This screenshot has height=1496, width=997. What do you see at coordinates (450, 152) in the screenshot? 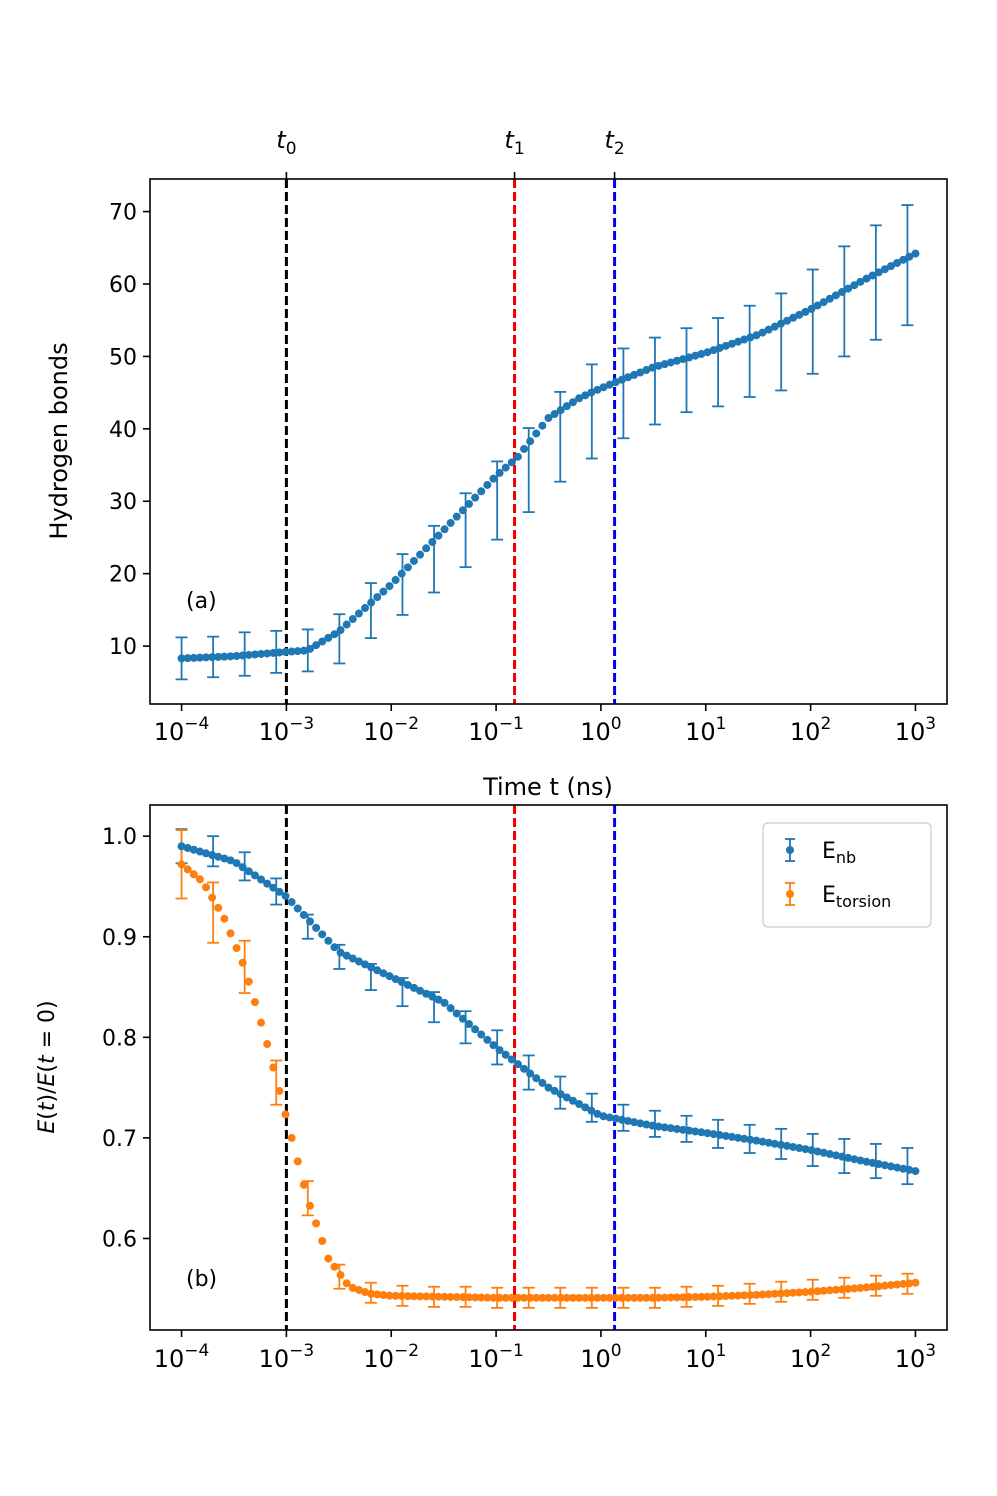
I see `panel-a-vline-labels: t0 t1 t2` at bounding box center [450, 152].